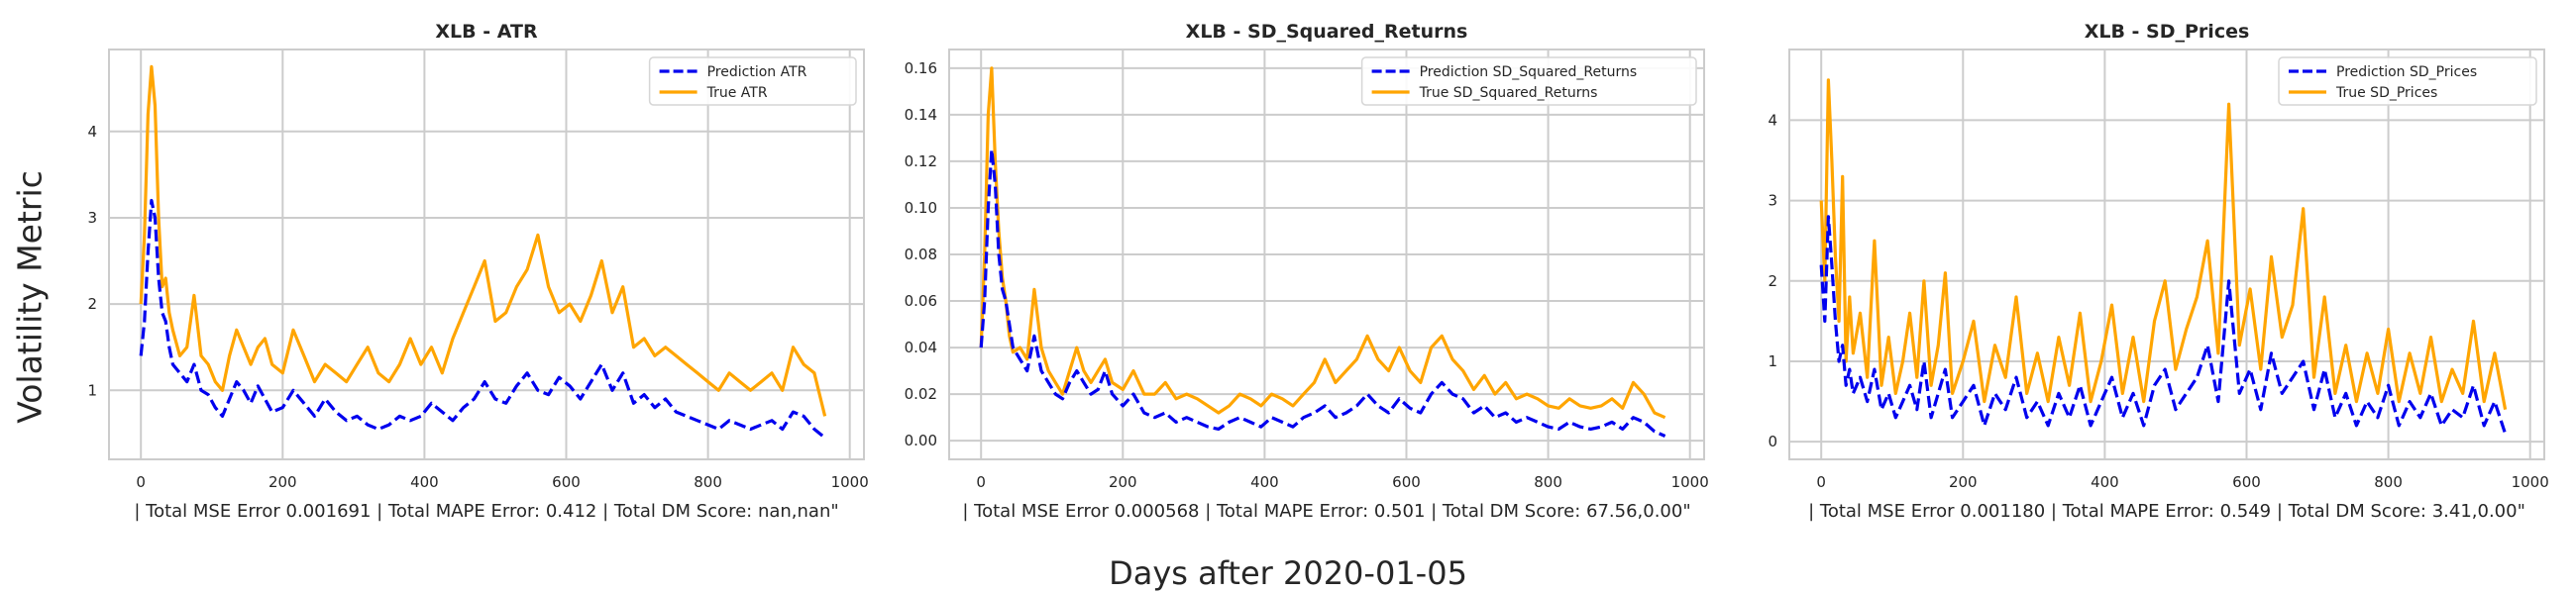 This screenshot has width=2576, height=594. Describe the element at coordinates (1508, 93) in the screenshot. I see `legend-label: True SD_Squared_Returns` at that location.